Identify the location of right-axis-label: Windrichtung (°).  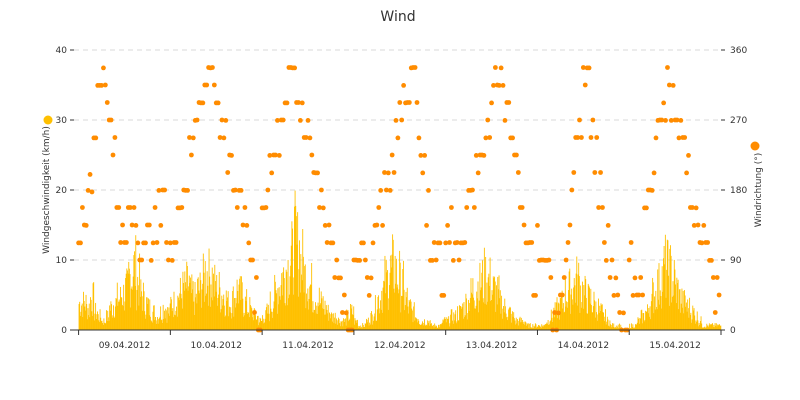
(759, 190).